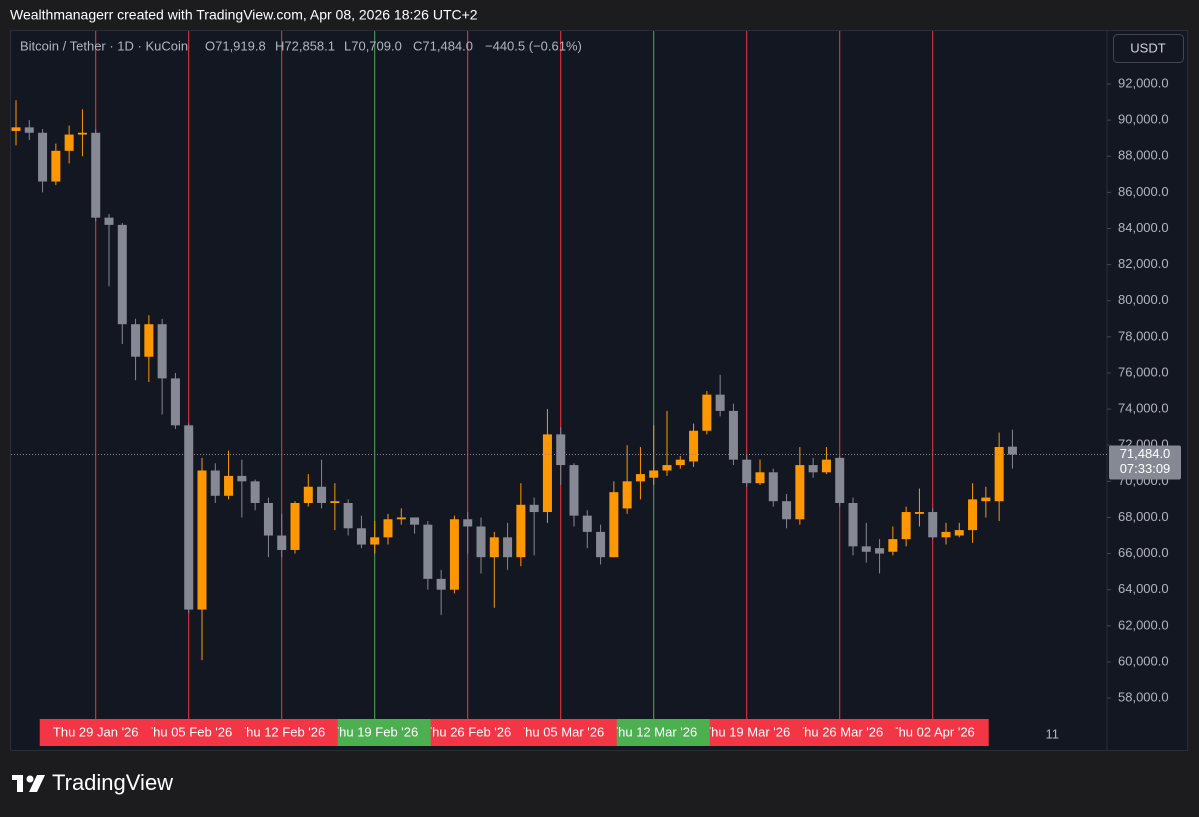 The image size is (1199, 817). What do you see at coordinates (1145, 468) in the screenshot?
I see `countdown: 07:33:09` at bounding box center [1145, 468].